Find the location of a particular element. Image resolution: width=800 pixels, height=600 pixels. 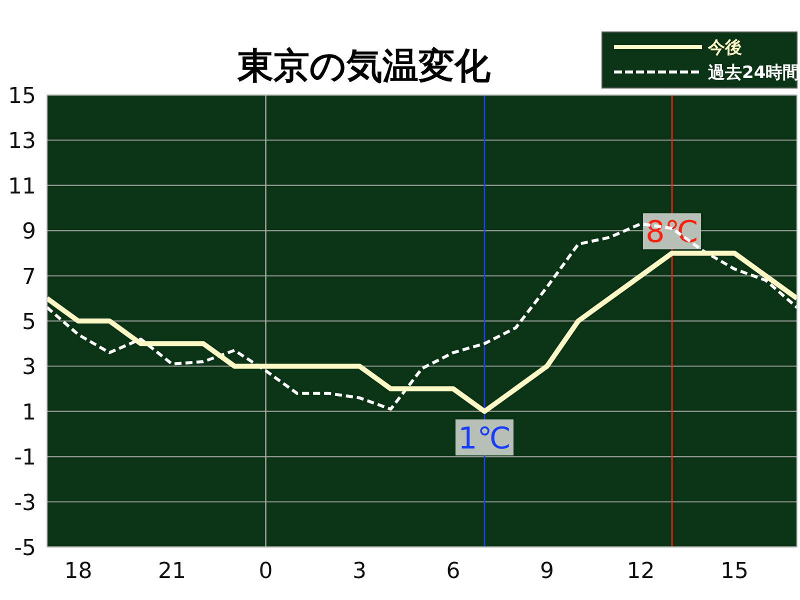

x-tick-label: 6 is located at coordinates (453, 571).